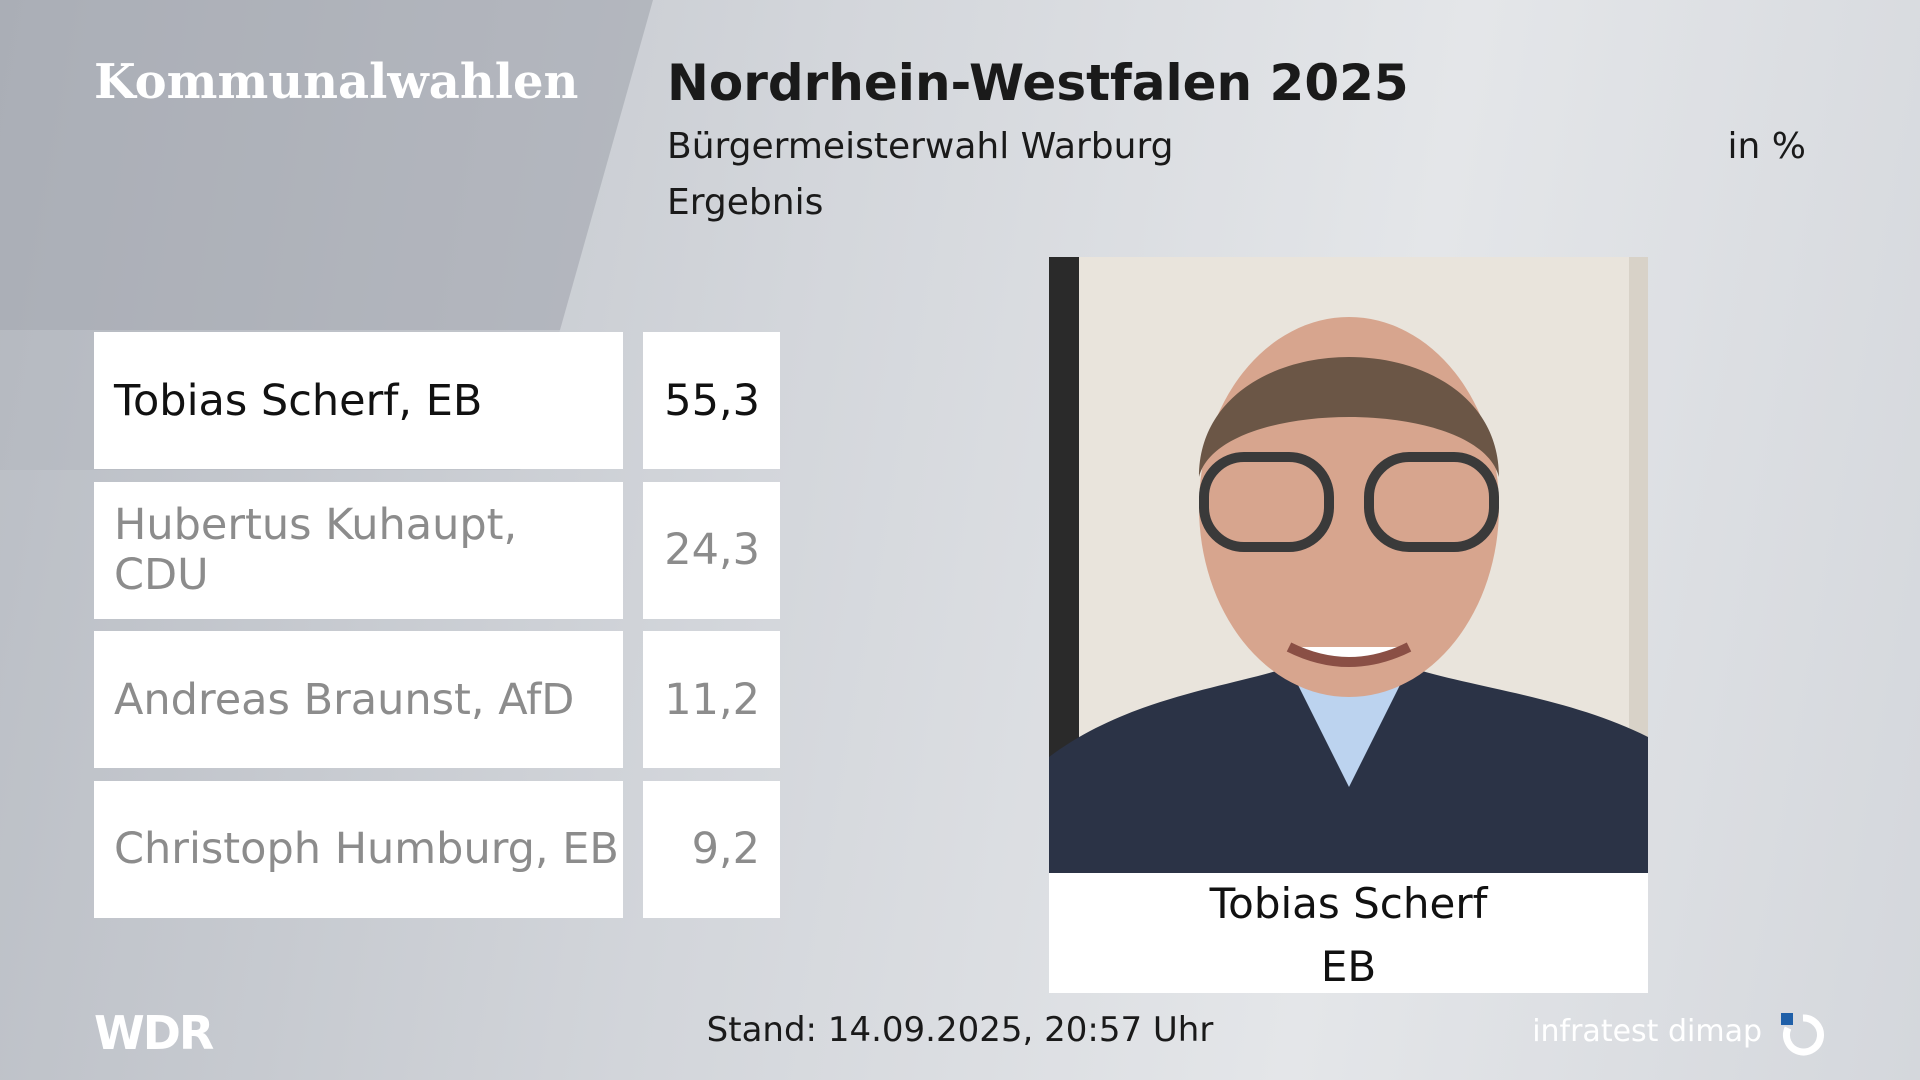 This screenshot has height=1080, width=1920. What do you see at coordinates (1348, 933) in the screenshot?
I see `photo-caption: Tobias Scherf EB` at bounding box center [1348, 933].